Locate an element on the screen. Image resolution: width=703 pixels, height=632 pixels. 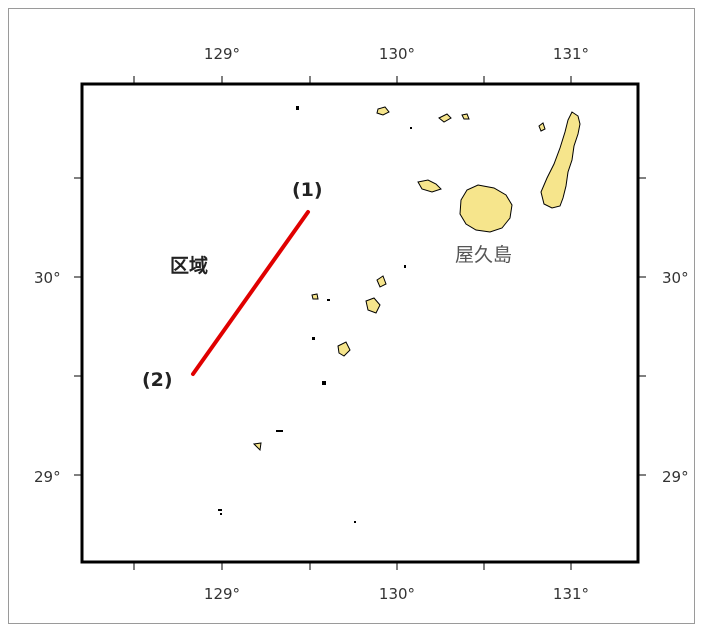
top-tick-label-130: 130° is located at coordinates (397, 54).